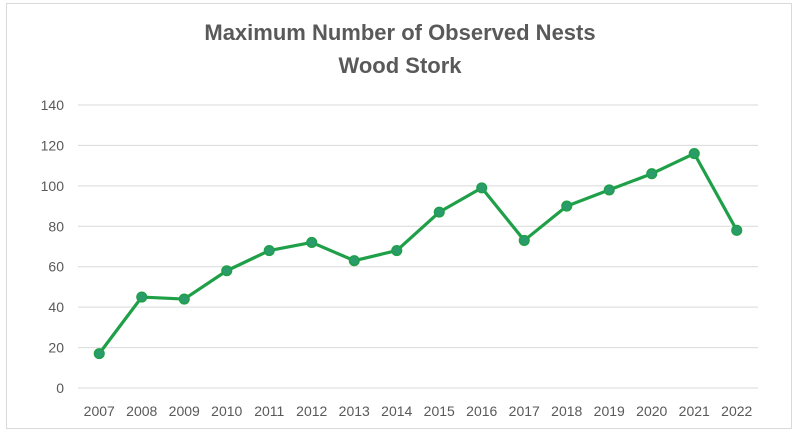 The image size is (800, 433). Describe the element at coordinates (400, 65) in the screenshot. I see `chart-title-line-2: Wood Stork` at that location.